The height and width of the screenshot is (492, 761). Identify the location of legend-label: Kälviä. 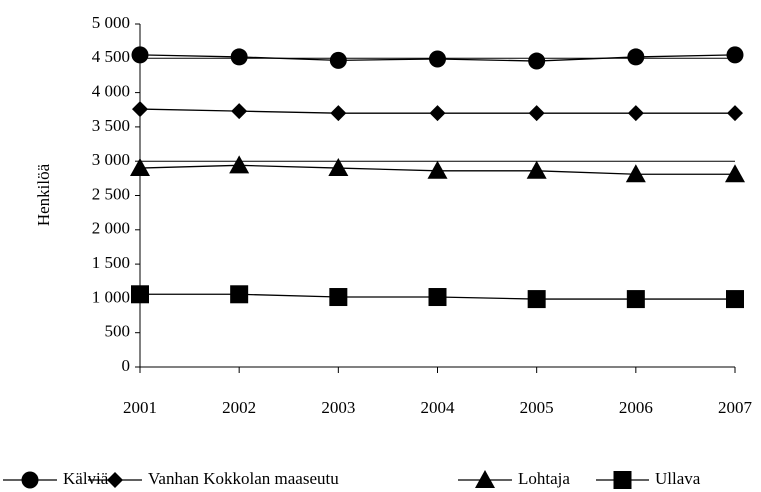
(86, 478).